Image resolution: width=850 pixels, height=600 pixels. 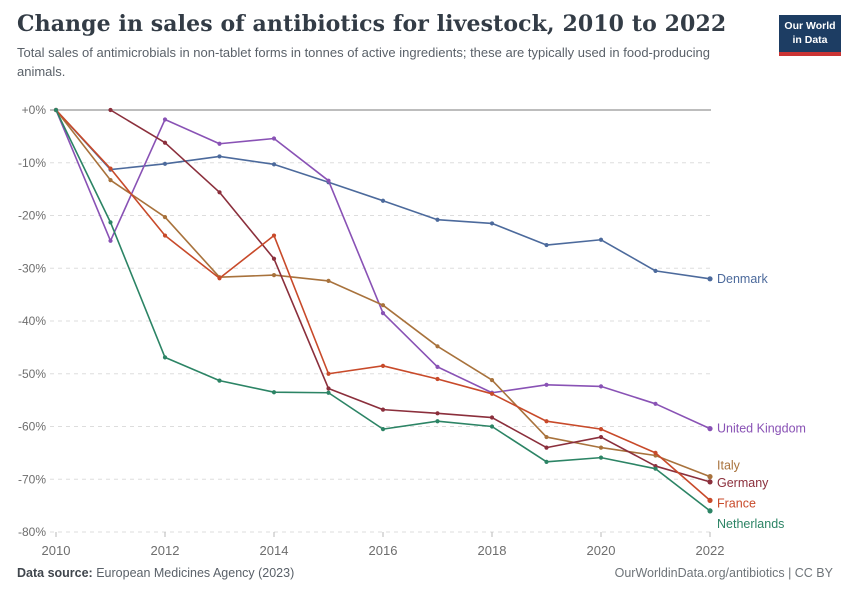 What do you see at coordinates (437, 421) in the screenshot?
I see `point-netherlands-2017` at bounding box center [437, 421].